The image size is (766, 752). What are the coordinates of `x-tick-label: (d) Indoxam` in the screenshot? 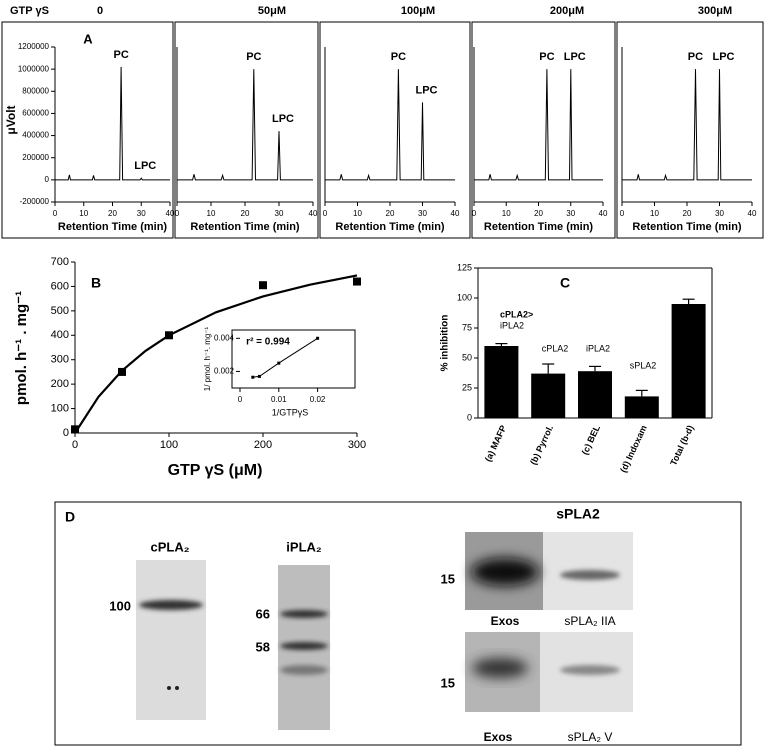 It's located at (633, 449).